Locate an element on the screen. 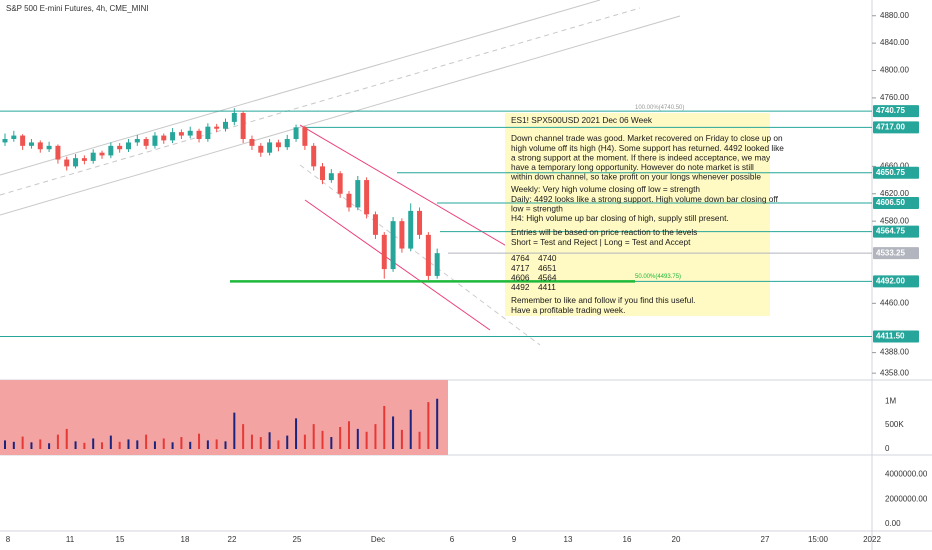  level-label: 4492.00 is located at coordinates (890, 281).